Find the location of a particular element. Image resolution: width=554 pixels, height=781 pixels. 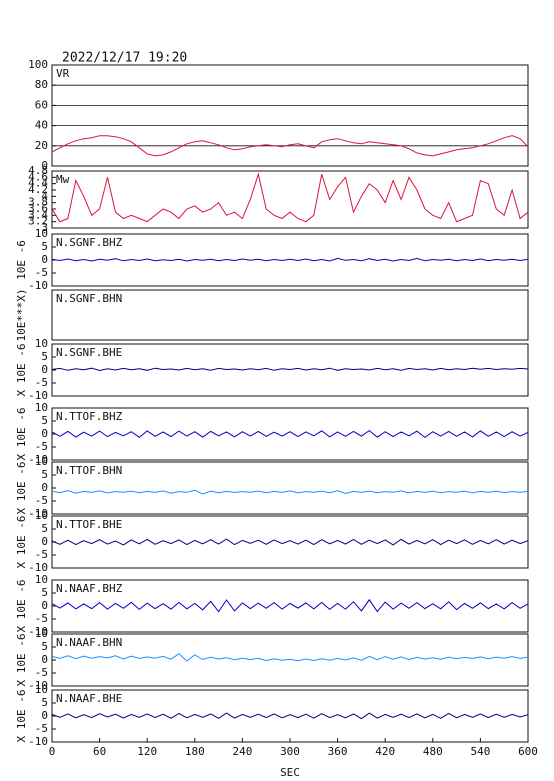

y-axis-label: 10E***X) is located at coordinates (21, 315).